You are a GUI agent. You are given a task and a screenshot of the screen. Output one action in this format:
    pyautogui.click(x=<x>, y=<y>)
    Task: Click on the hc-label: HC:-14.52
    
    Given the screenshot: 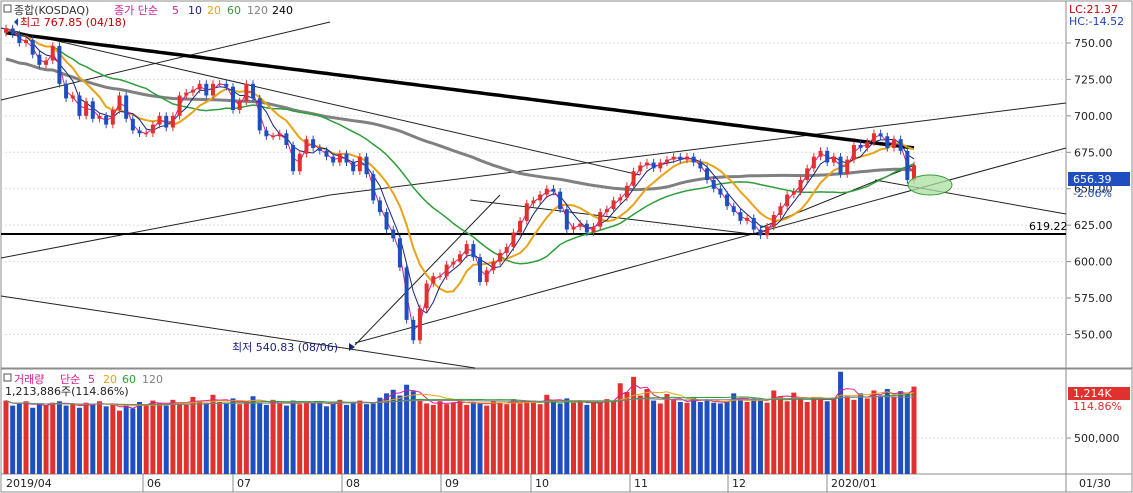 What is the action you would take?
    pyautogui.click(x=1096, y=21)
    